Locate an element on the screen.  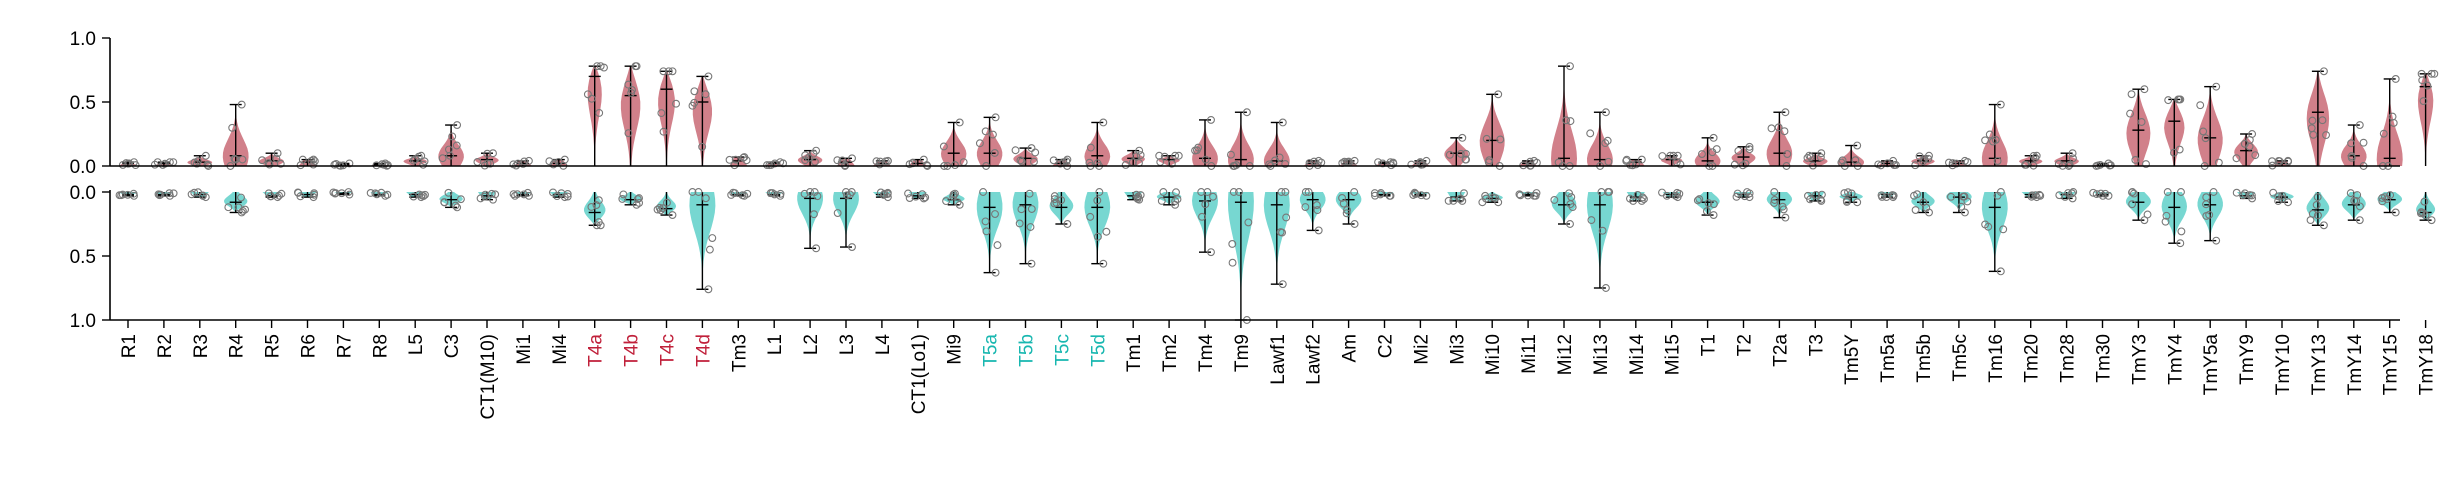
point-top-max-T4b is located at coordinates (636, 66).